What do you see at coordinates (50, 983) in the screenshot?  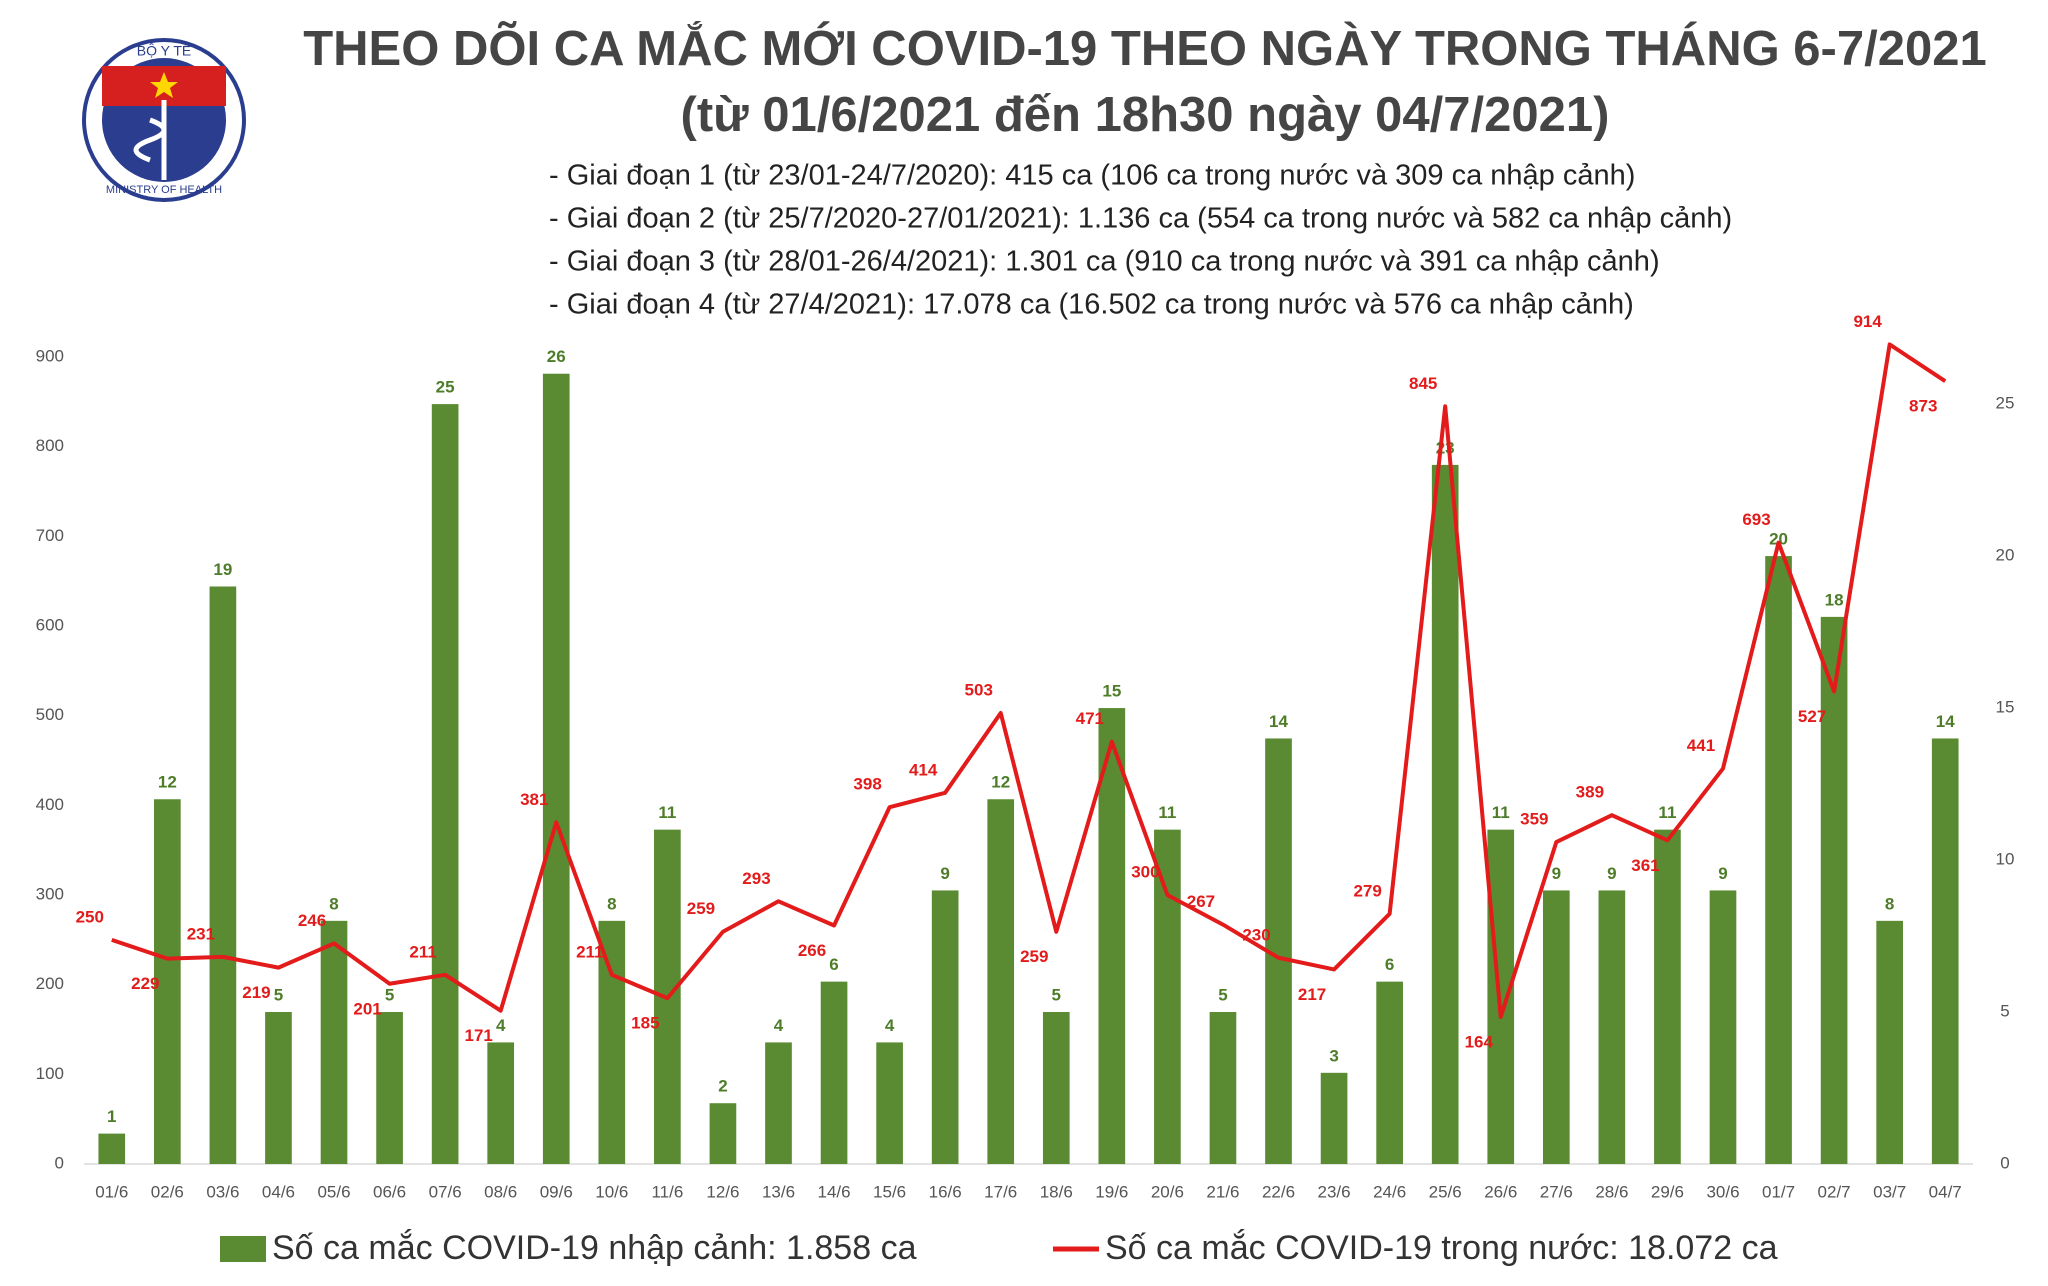 I see `y-tick-label: 200` at bounding box center [50, 983].